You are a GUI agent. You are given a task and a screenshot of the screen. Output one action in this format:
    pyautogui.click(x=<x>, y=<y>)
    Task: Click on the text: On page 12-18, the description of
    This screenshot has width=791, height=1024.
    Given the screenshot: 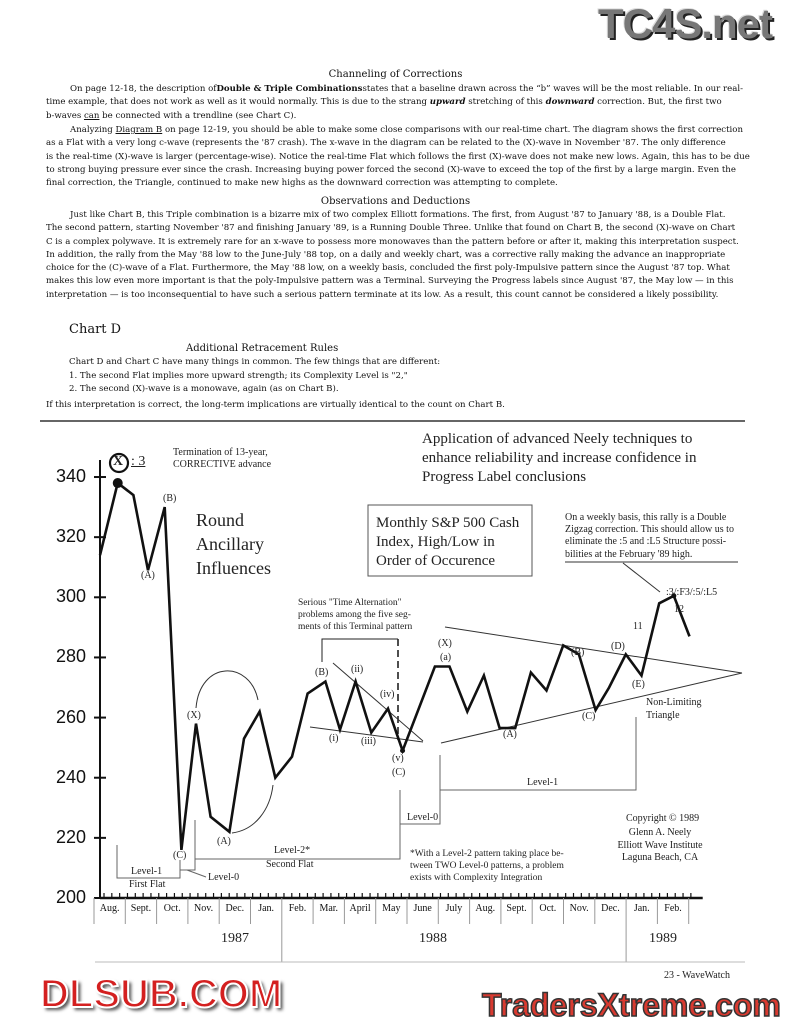 What is the action you would take?
    pyautogui.click(x=143, y=89)
    